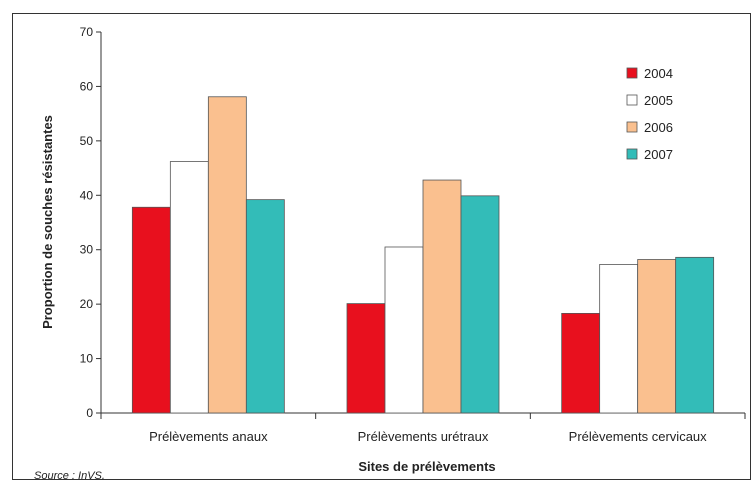 The width and height of the screenshot is (755, 483). I want to click on y-tick-label: 10, so click(87, 359).